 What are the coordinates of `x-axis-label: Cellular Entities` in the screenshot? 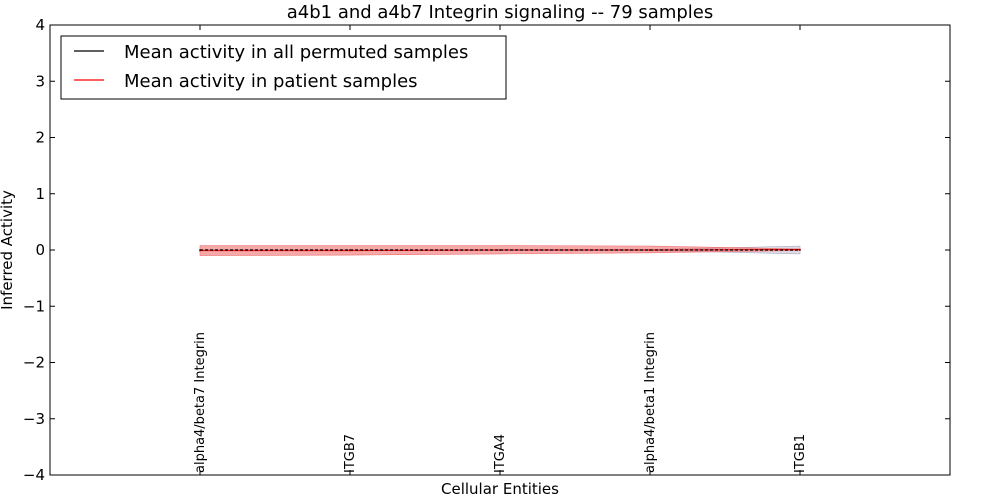 It's located at (500, 489).